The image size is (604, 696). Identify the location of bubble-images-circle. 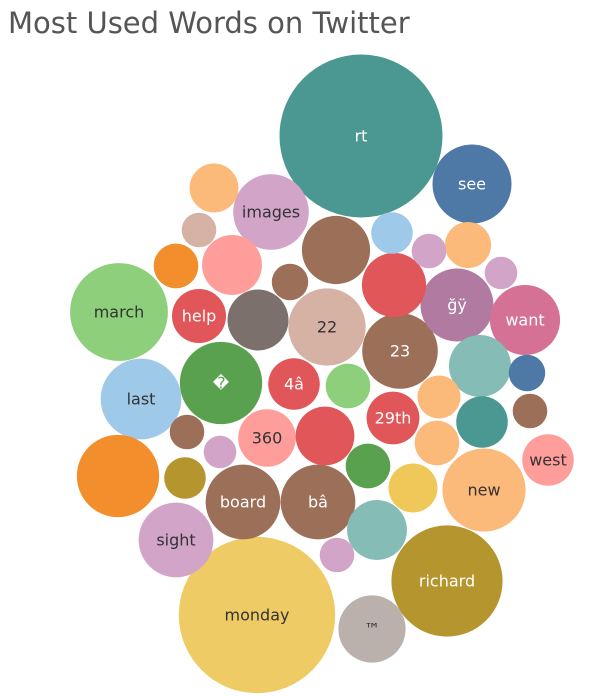
(271, 212).